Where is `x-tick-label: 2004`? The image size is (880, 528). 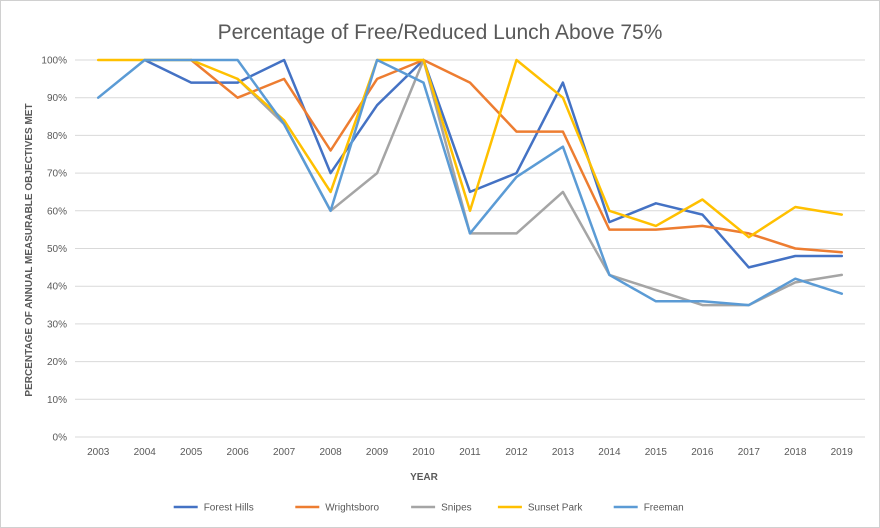 x-tick-label: 2004 is located at coordinates (145, 452).